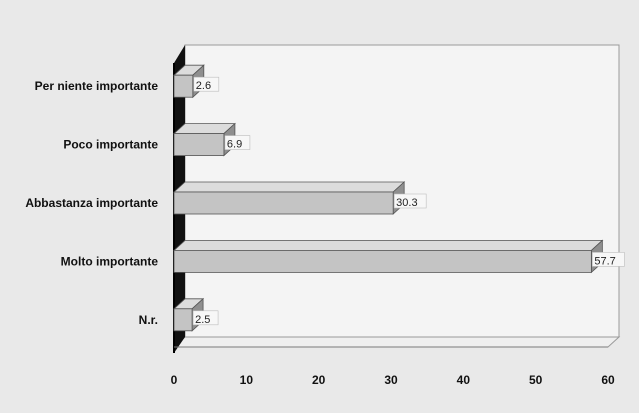  Describe the element at coordinates (391, 380) in the screenshot. I see `x-tick-label: 30` at that location.